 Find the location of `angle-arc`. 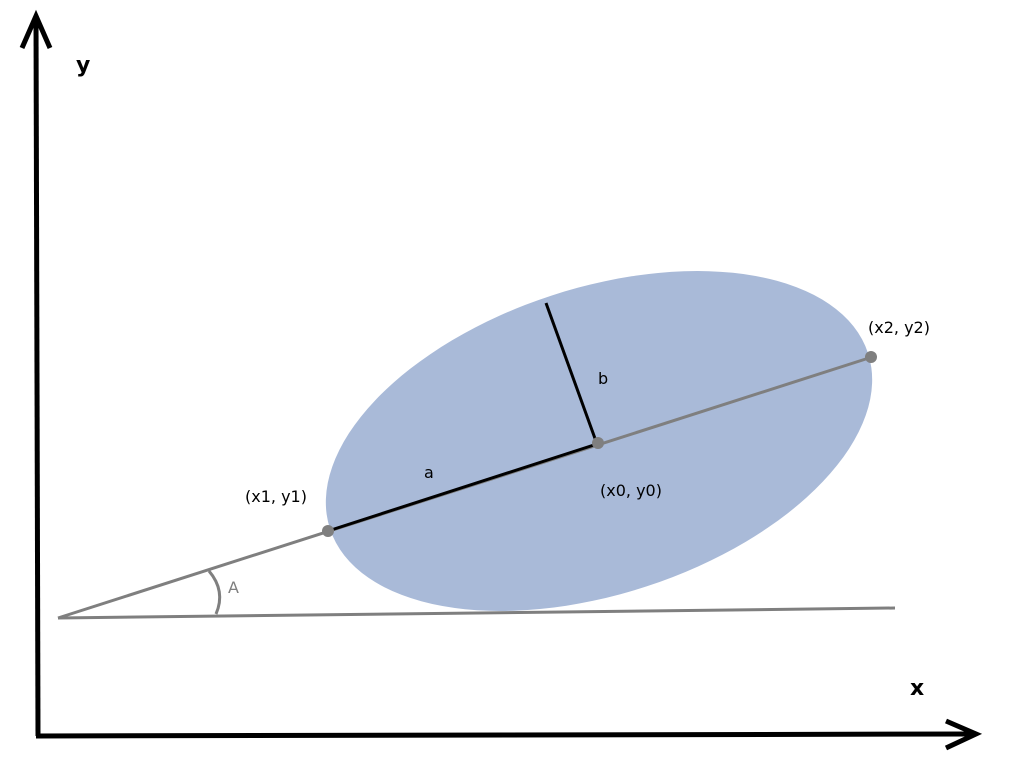

angle-arc is located at coordinates (214, 592).